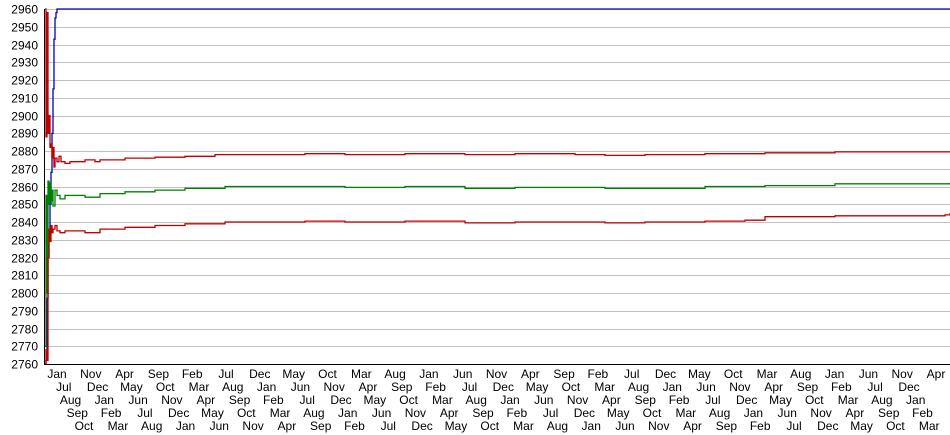 The height and width of the screenshot is (435, 950). Describe the element at coordinates (24, 330) in the screenshot. I see `y-tick-label: 2780` at that location.